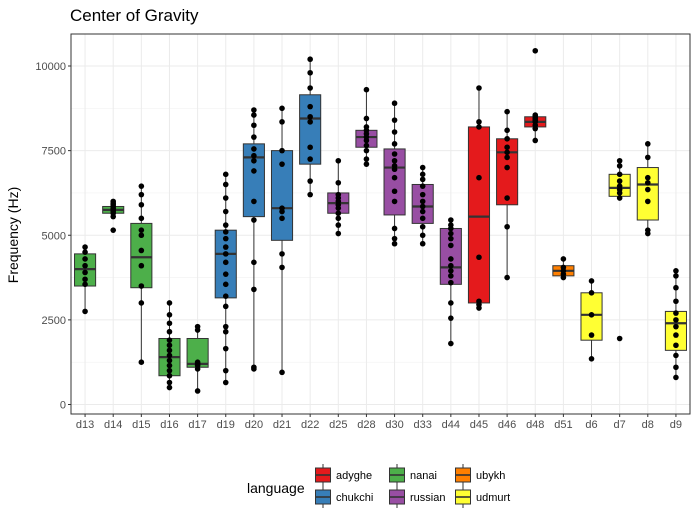 The height and width of the screenshot is (525, 700). Describe the element at coordinates (141, 425) in the screenshot. I see `x-tick-label: d15` at that location.